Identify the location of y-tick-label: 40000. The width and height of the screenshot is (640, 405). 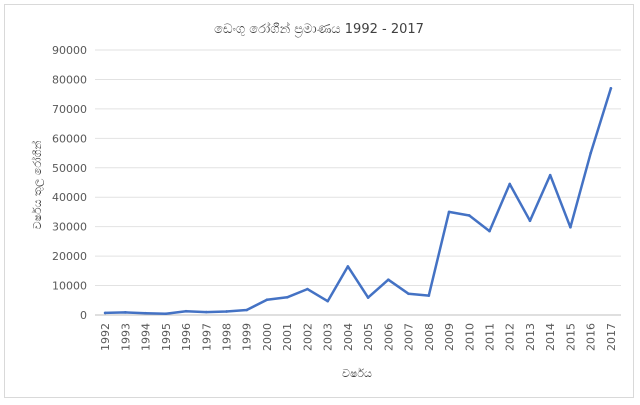
(69, 197).